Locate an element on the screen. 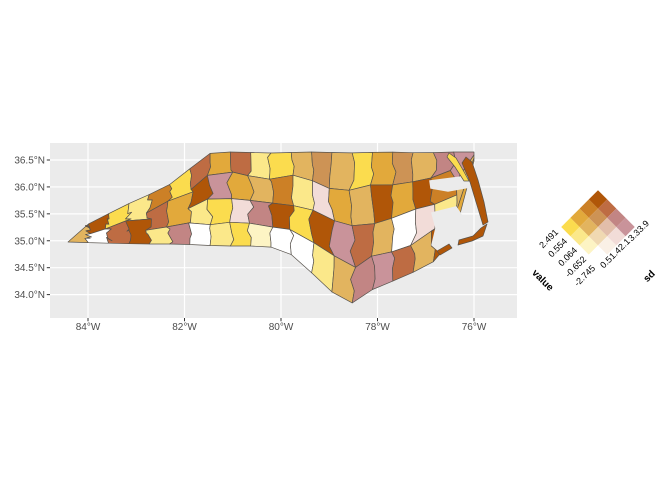 The image size is (672, 480). y-tick-label: 36.5°N is located at coordinates (29, 161).